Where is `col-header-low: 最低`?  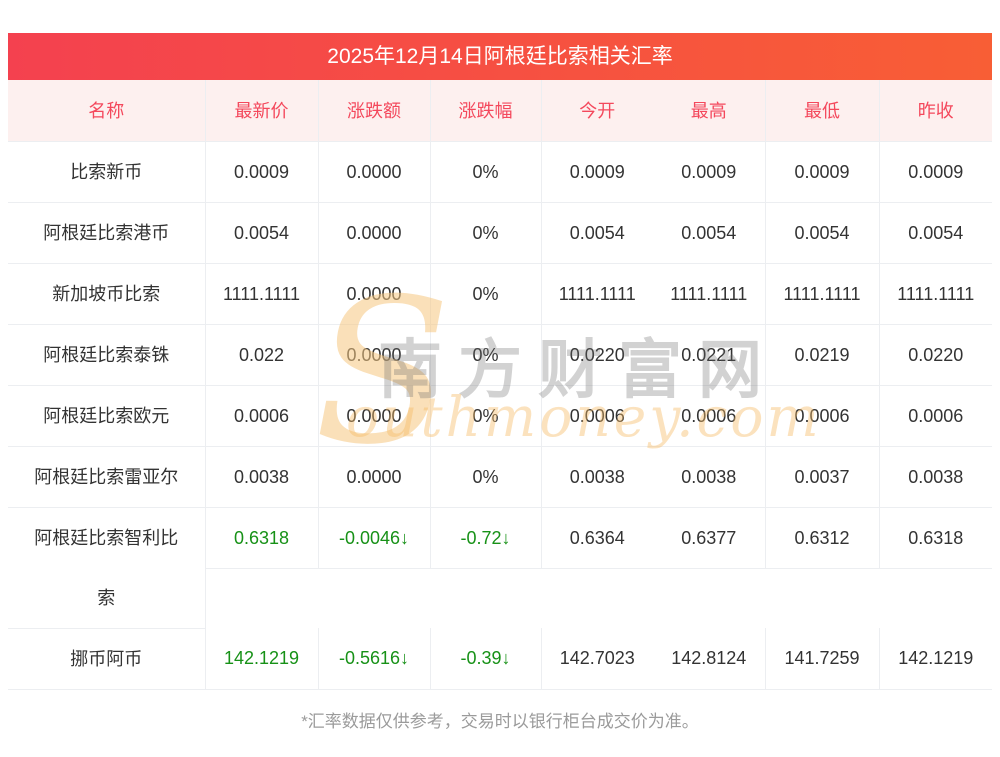 col-header-low: 最低 is located at coordinates (822, 111).